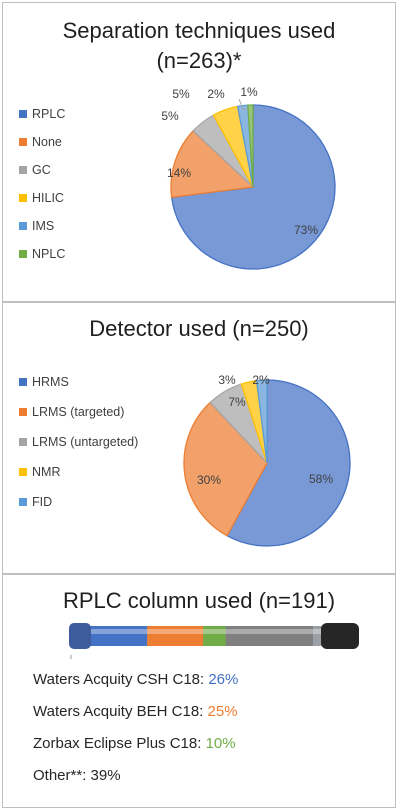 This screenshot has height=810, width=400. I want to click on legend-item-lrms-untargeted: LRMS (untargeted), so click(78, 442).